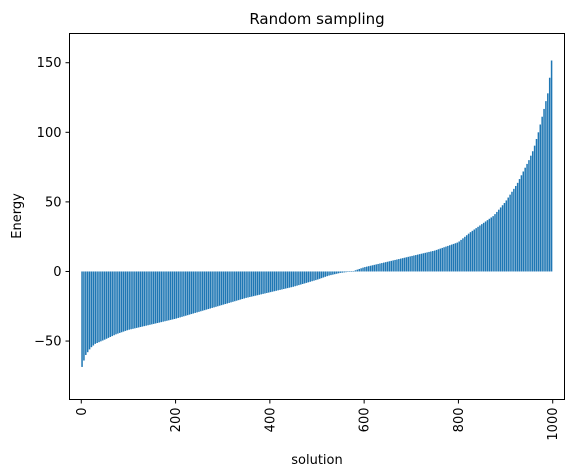 The image size is (574, 476). What do you see at coordinates (57, 272) in the screenshot?
I see `y-tick-label: 0` at bounding box center [57, 272].